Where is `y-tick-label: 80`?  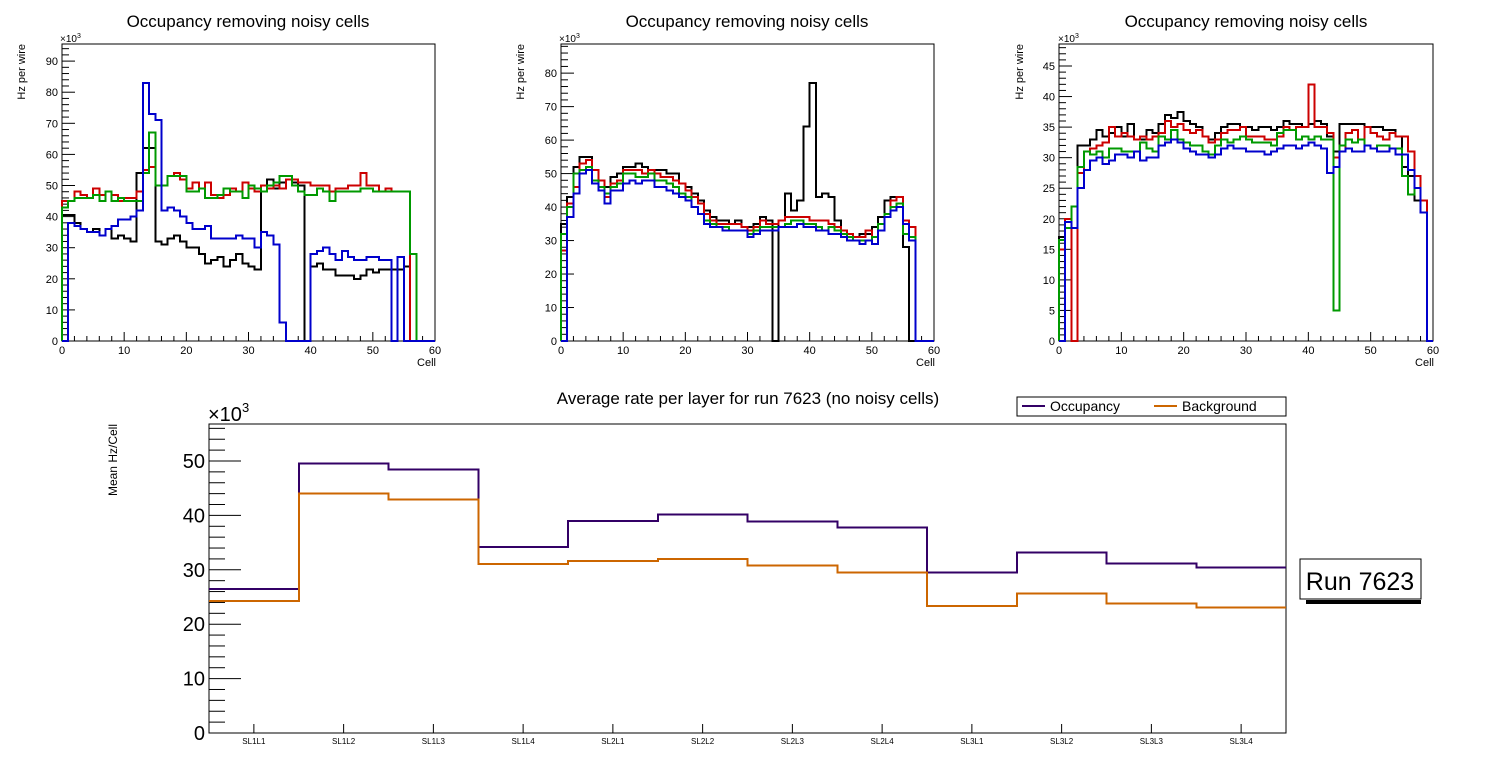
y-tick-label: 80 is located at coordinates (52, 93).